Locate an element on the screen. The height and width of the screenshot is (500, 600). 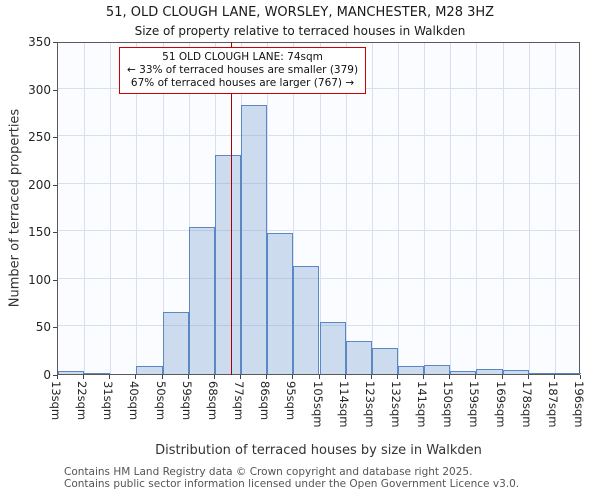
x-tick-label: 123sqm is located at coordinates (369, 404).